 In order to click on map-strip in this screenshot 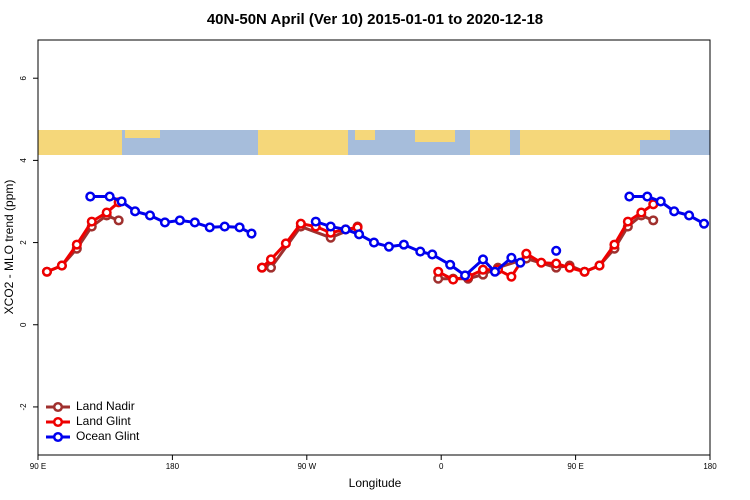, I will do `click(374, 142)`.